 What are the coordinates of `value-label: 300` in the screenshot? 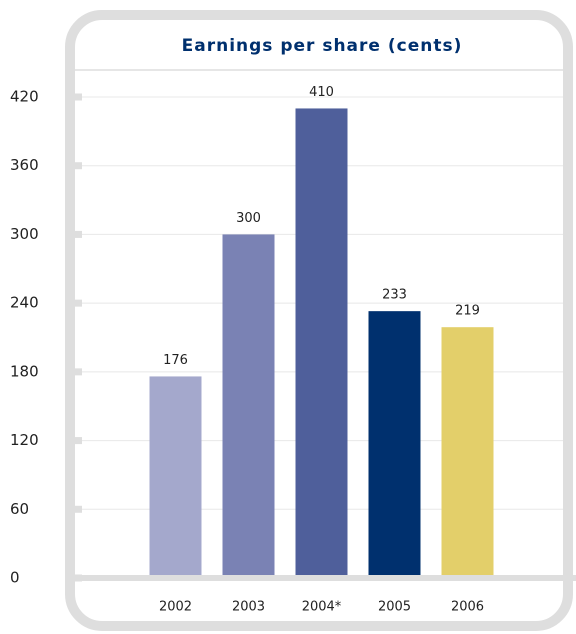 It's located at (248, 218).